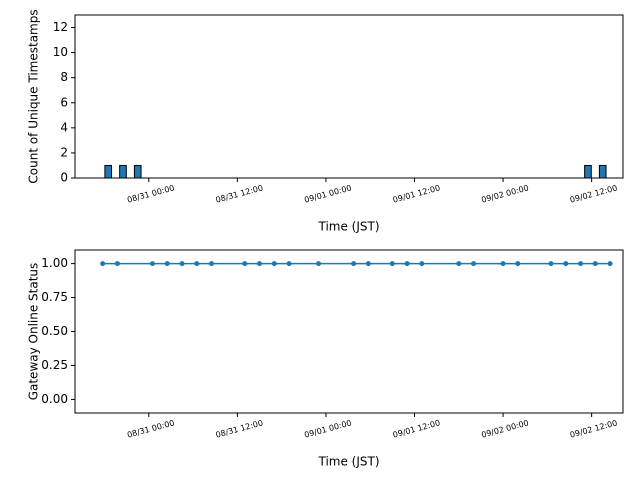 This screenshot has height=480, width=640. What do you see at coordinates (64, 178) in the screenshot?
I see `y-tick-label: 0` at bounding box center [64, 178].